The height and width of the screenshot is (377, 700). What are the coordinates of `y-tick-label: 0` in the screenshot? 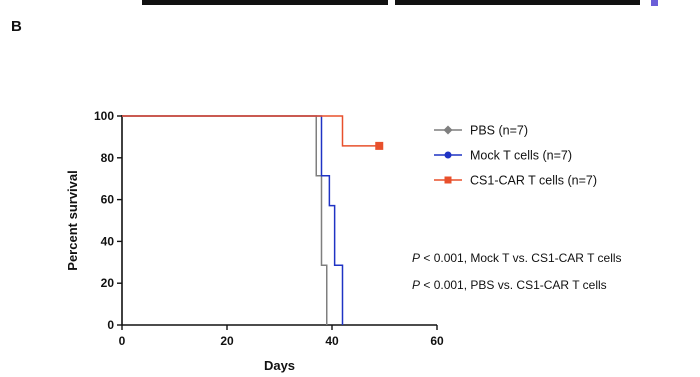 It's located at (110, 325).